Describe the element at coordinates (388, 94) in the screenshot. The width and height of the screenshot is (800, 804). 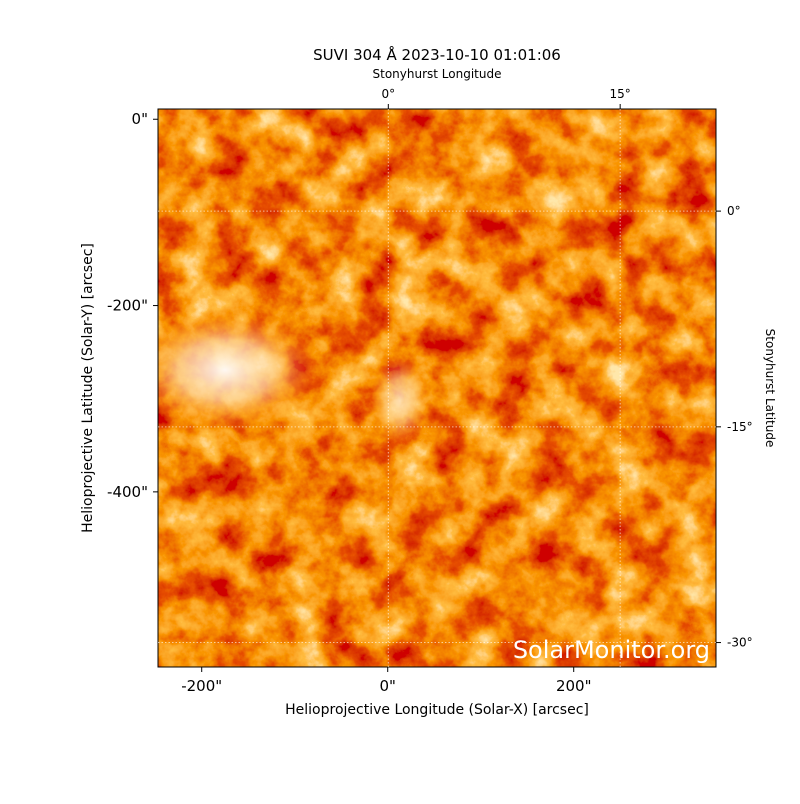
I see `top-tick-label: 0°` at that location.